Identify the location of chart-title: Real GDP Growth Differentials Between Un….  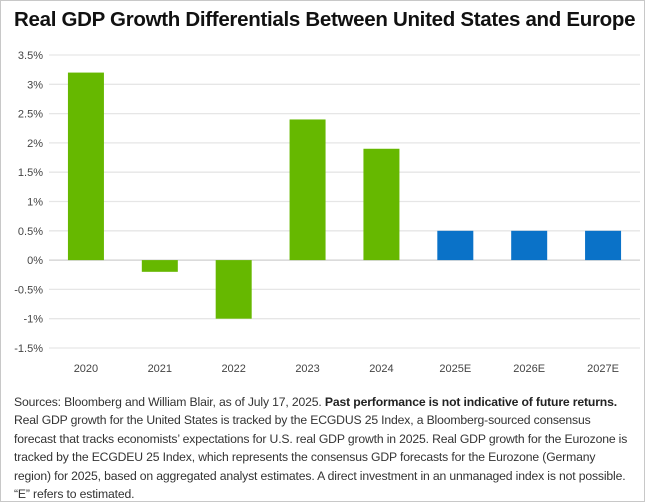
(325, 19).